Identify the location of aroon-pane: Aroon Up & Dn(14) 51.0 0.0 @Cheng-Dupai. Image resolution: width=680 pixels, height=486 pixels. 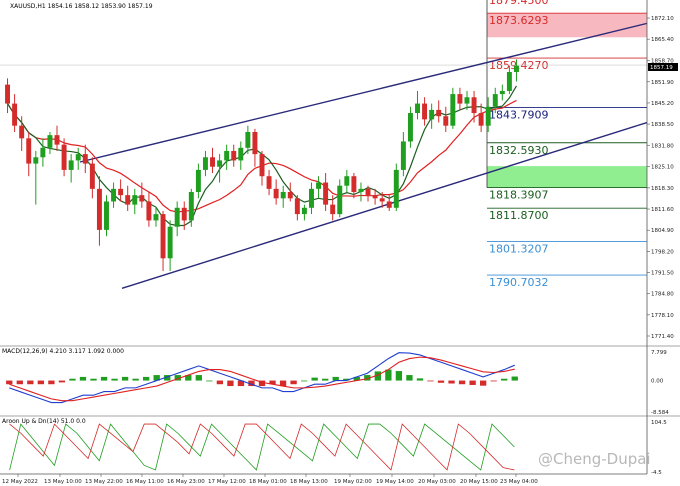
(340, 443).